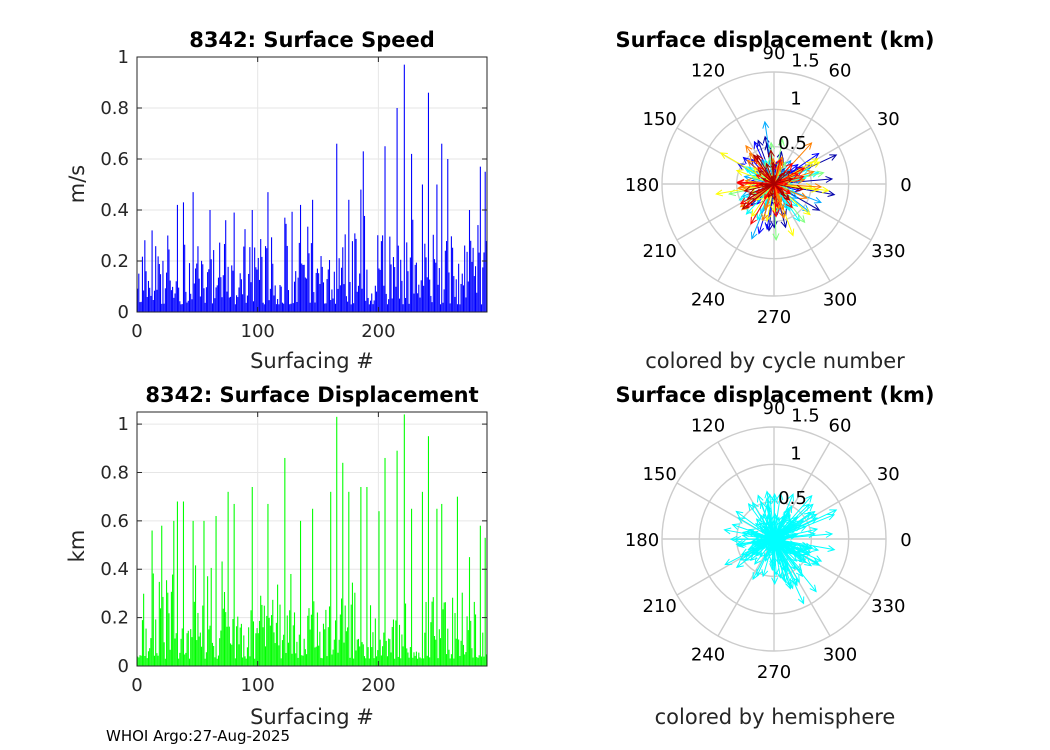  Describe the element at coordinates (114, 210) in the screenshot. I see `y-tick-label: 0.4` at that location.